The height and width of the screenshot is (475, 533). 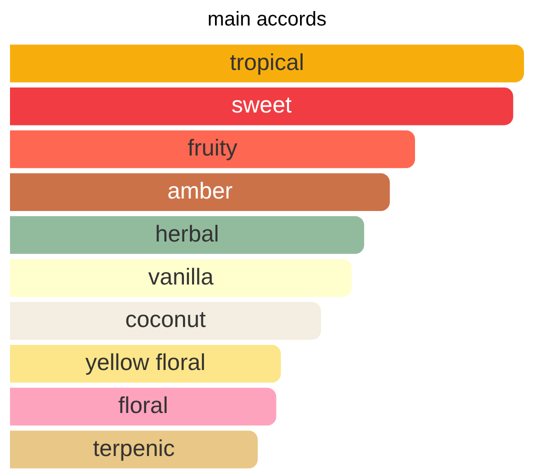 I want to click on chart-title: main accords, so click(x=267, y=19).